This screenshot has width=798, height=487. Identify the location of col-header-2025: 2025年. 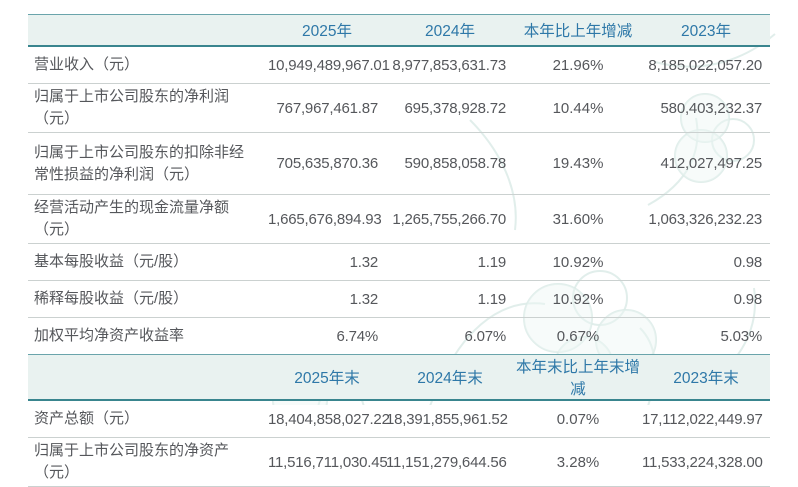
(327, 30).